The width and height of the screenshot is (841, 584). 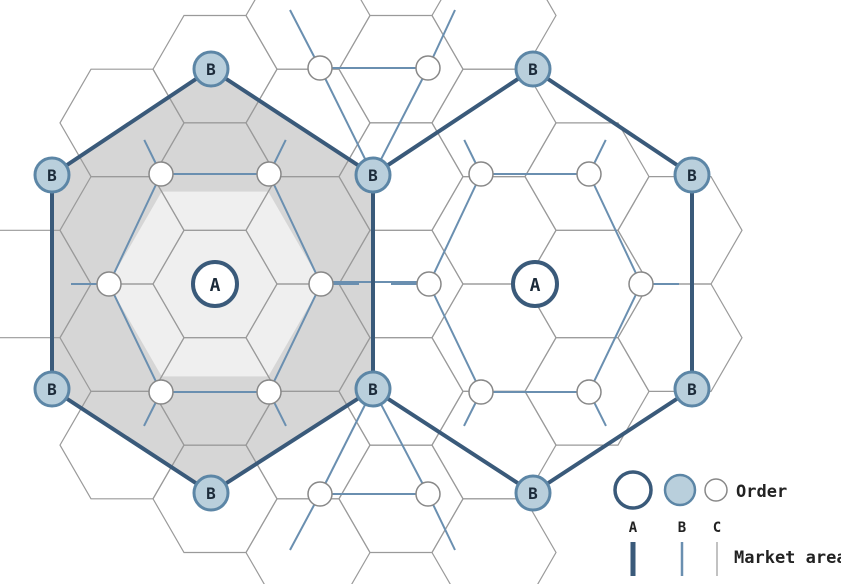 I want to click on legend-letter-a: A, so click(x=633, y=528).